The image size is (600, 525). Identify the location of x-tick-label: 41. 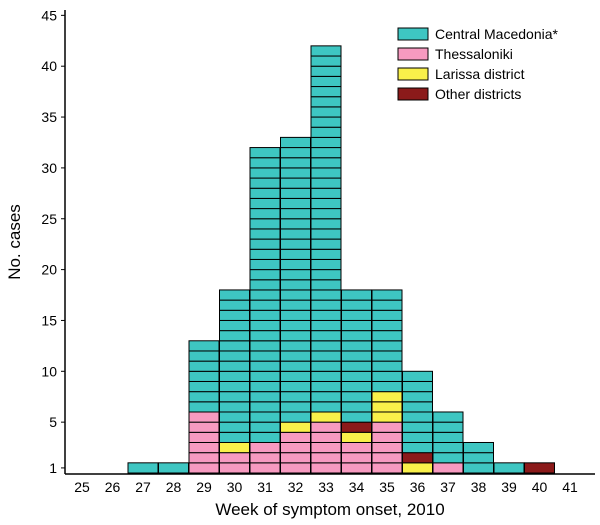
(570, 487).